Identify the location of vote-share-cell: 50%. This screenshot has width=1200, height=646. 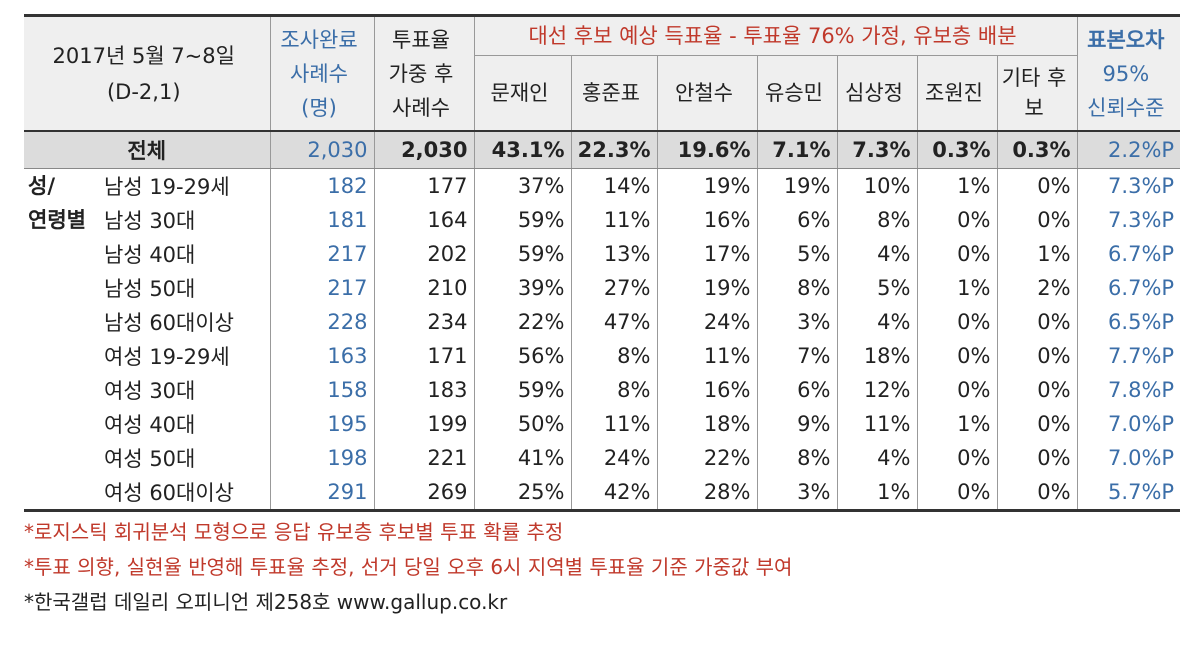
(522, 424).